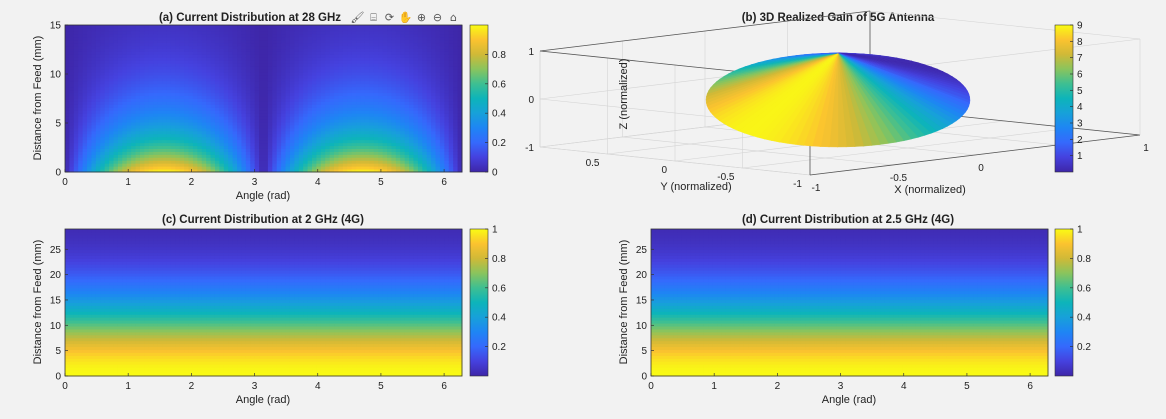 This screenshot has width=1166, height=419. I want to click on panel-a-heatmap, so click(264, 99).